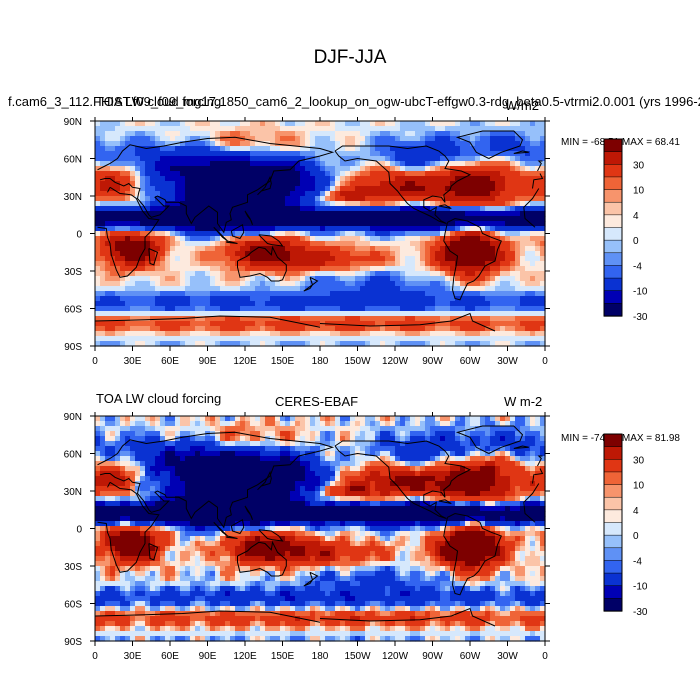 This screenshot has width=700, height=700. I want to click on coastline, so click(153, 257).